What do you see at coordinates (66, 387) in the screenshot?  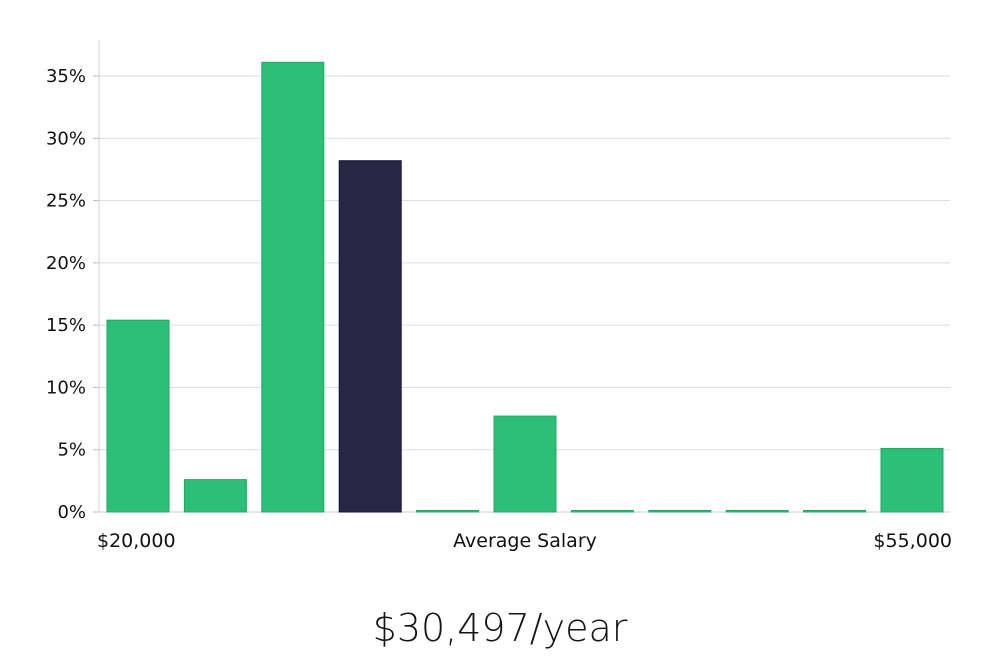 I see `y-tick-label: 10%` at bounding box center [66, 387].